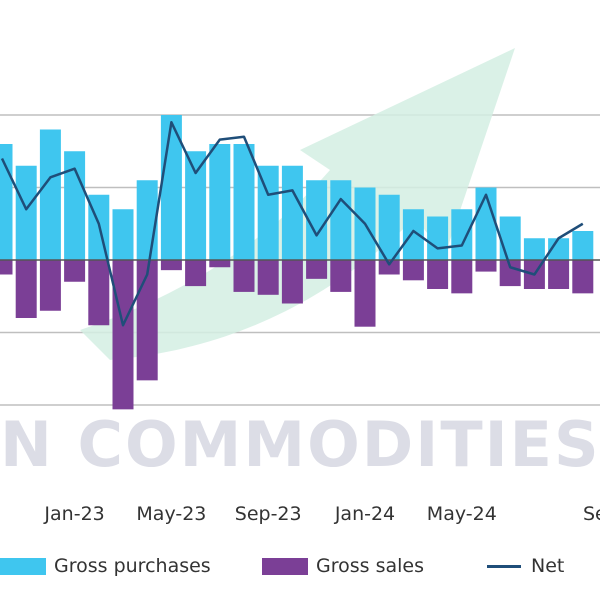 The width and height of the screenshot is (600, 600). What do you see at coordinates (370, 566) in the screenshot?
I see `legend-label-gross-sales: Gross sales` at bounding box center [370, 566].